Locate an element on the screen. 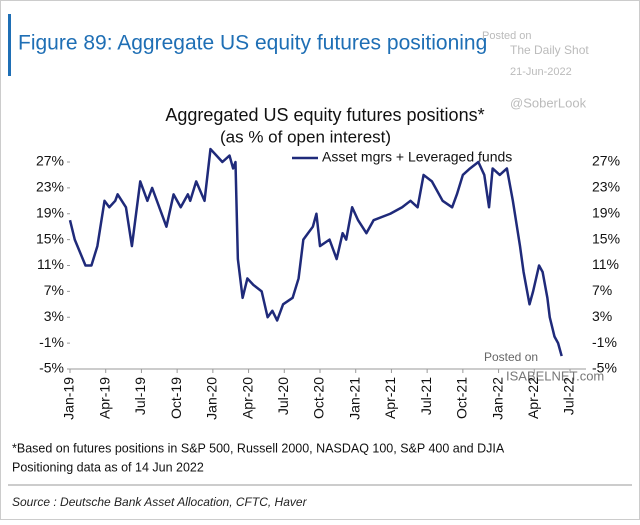  y-tick-label: 11% is located at coordinates (50, 264).